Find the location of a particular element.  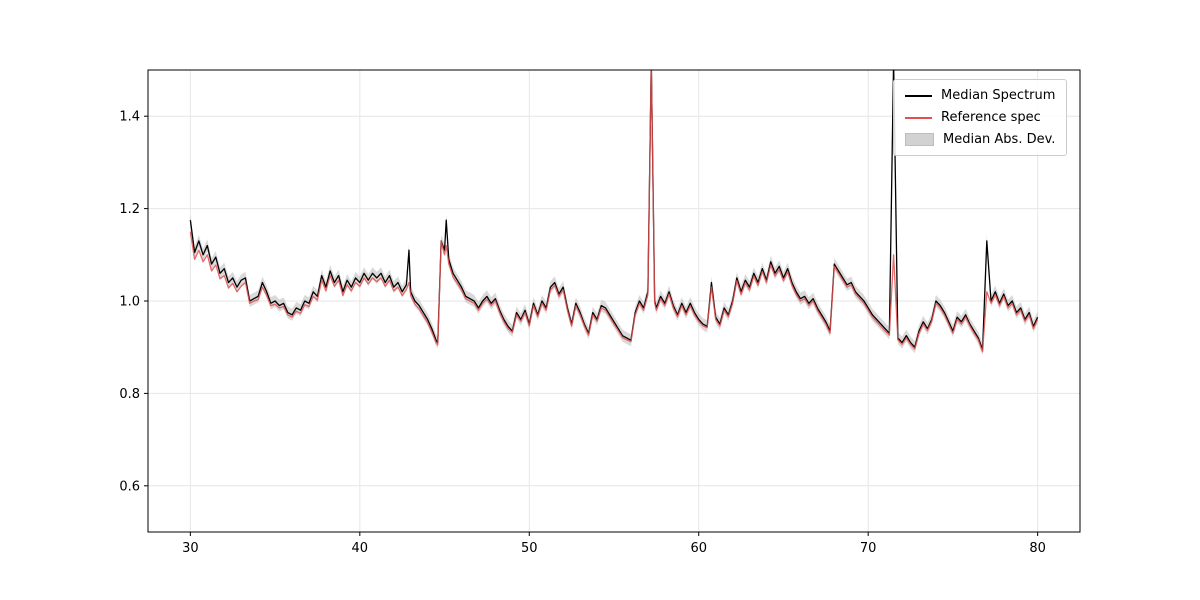

svg-text: 1.2 is located at coordinates (129, 209).